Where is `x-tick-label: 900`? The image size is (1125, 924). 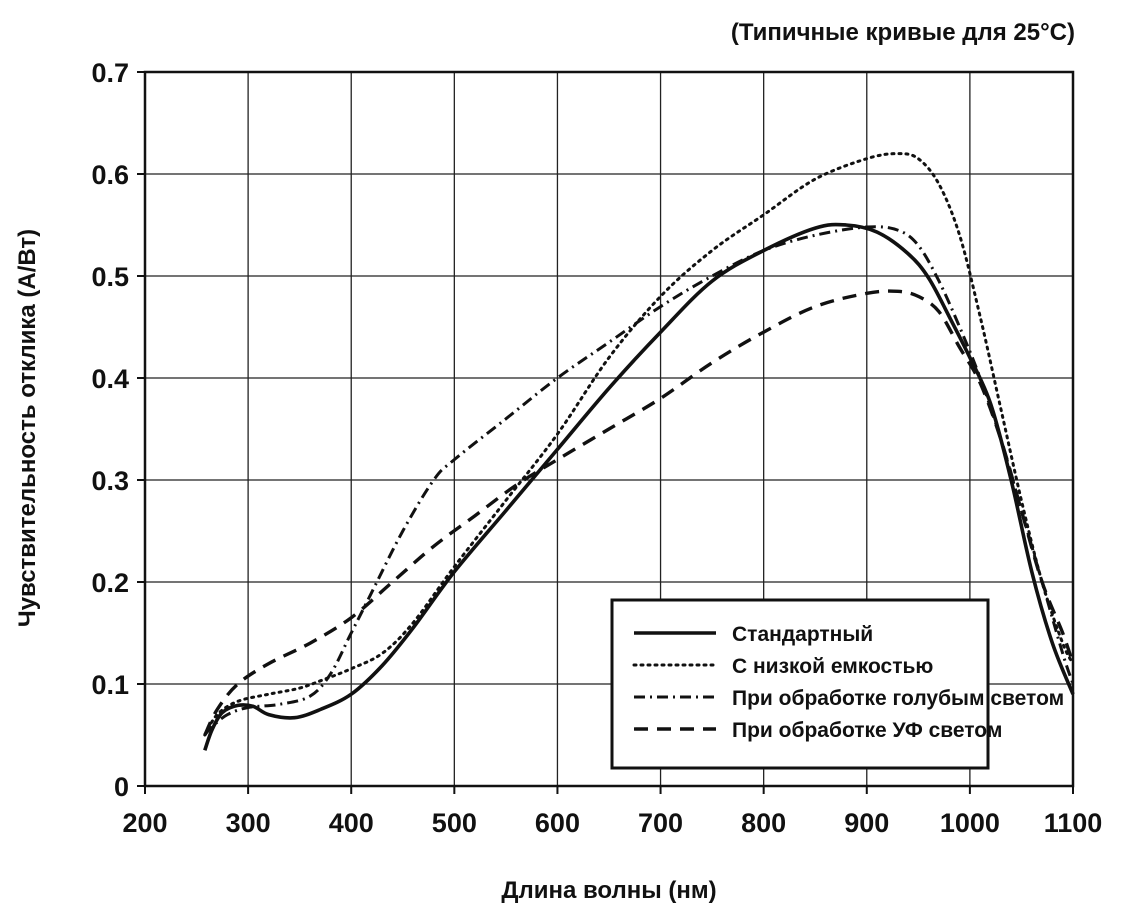
x-tick-label: 900 is located at coordinates (866, 823).